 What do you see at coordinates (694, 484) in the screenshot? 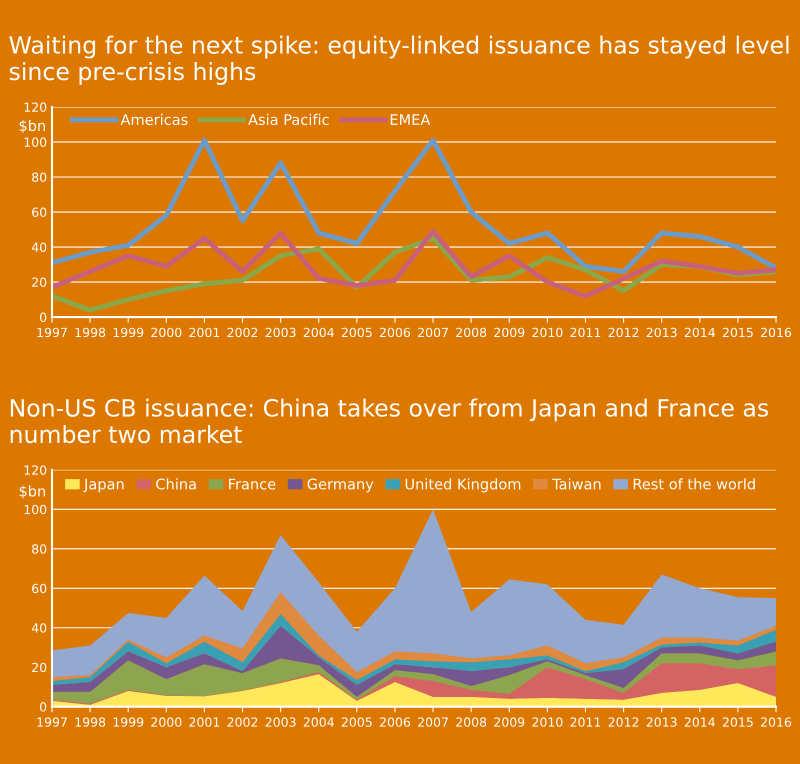
I see `legend-label: Rest of the world` at bounding box center [694, 484].